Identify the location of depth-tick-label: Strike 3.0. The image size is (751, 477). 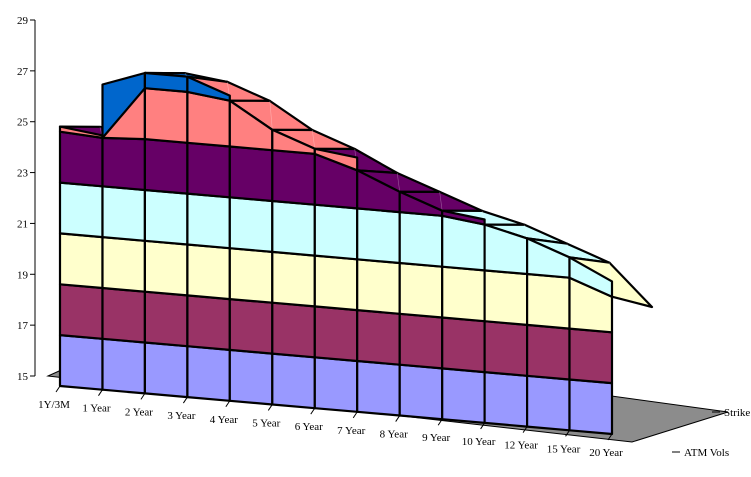
(737, 413).